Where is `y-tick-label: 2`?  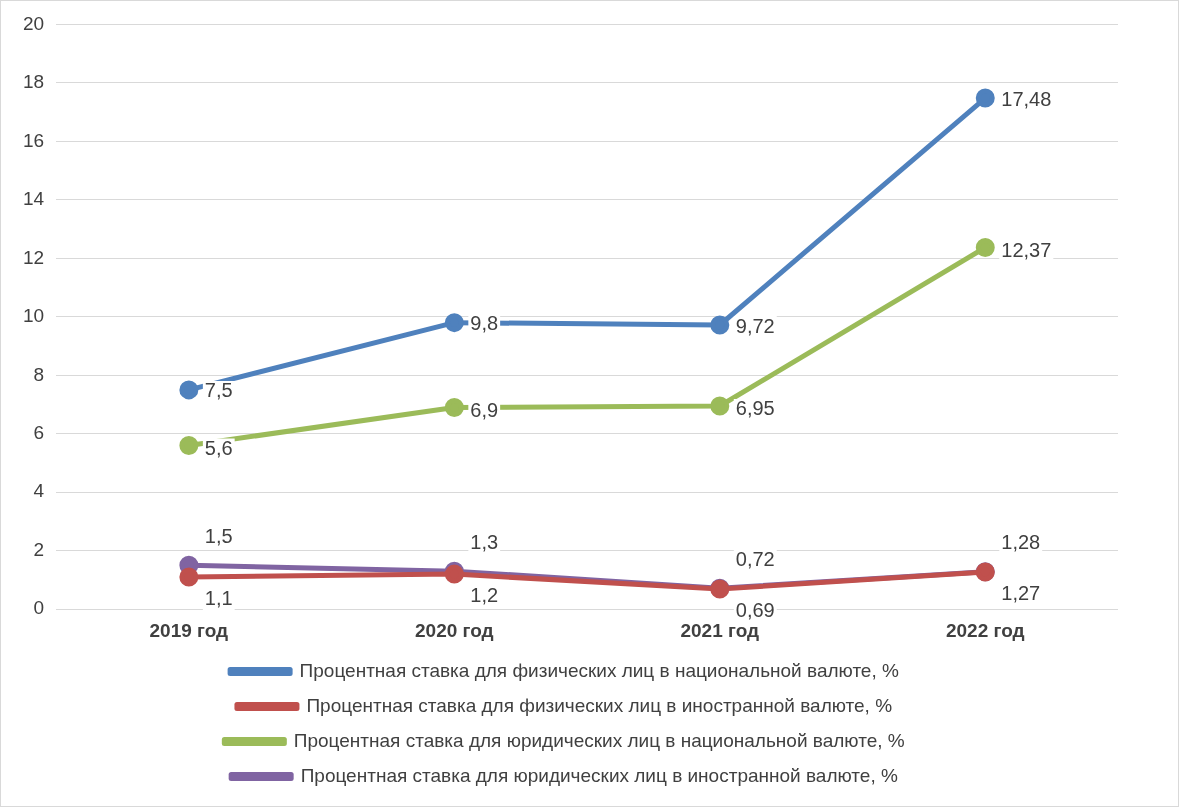
y-tick-label: 2 is located at coordinates (39, 549).